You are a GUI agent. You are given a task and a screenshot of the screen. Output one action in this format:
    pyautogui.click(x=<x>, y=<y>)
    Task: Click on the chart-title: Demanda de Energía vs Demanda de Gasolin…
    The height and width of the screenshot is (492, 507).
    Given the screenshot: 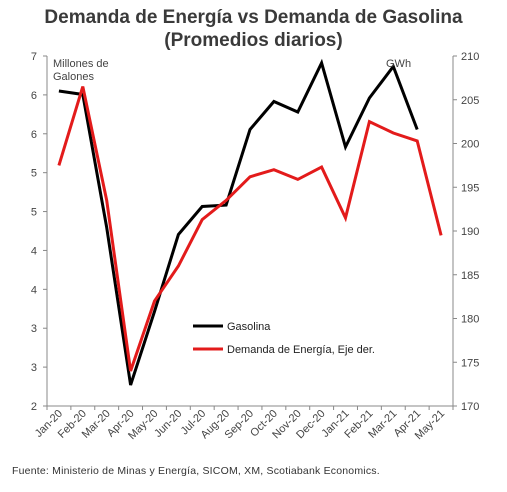 What is the action you would take?
    pyautogui.click(x=253, y=29)
    